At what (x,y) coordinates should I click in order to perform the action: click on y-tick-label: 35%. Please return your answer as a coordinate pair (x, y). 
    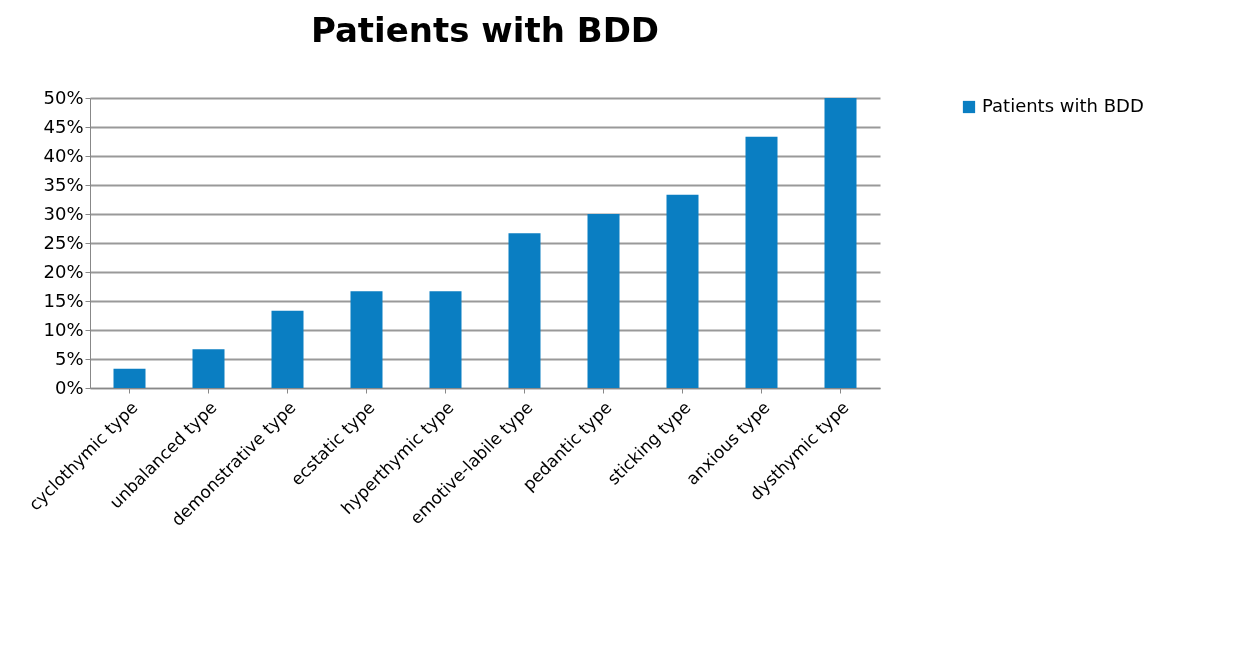
    Looking at the image, I should click on (63, 184).